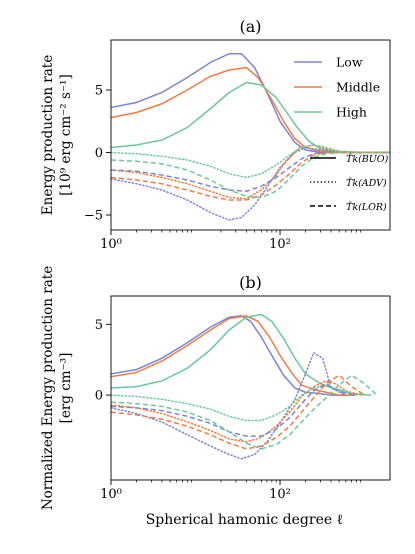  I want to click on series-line-low-dashed, so click(234, 409).